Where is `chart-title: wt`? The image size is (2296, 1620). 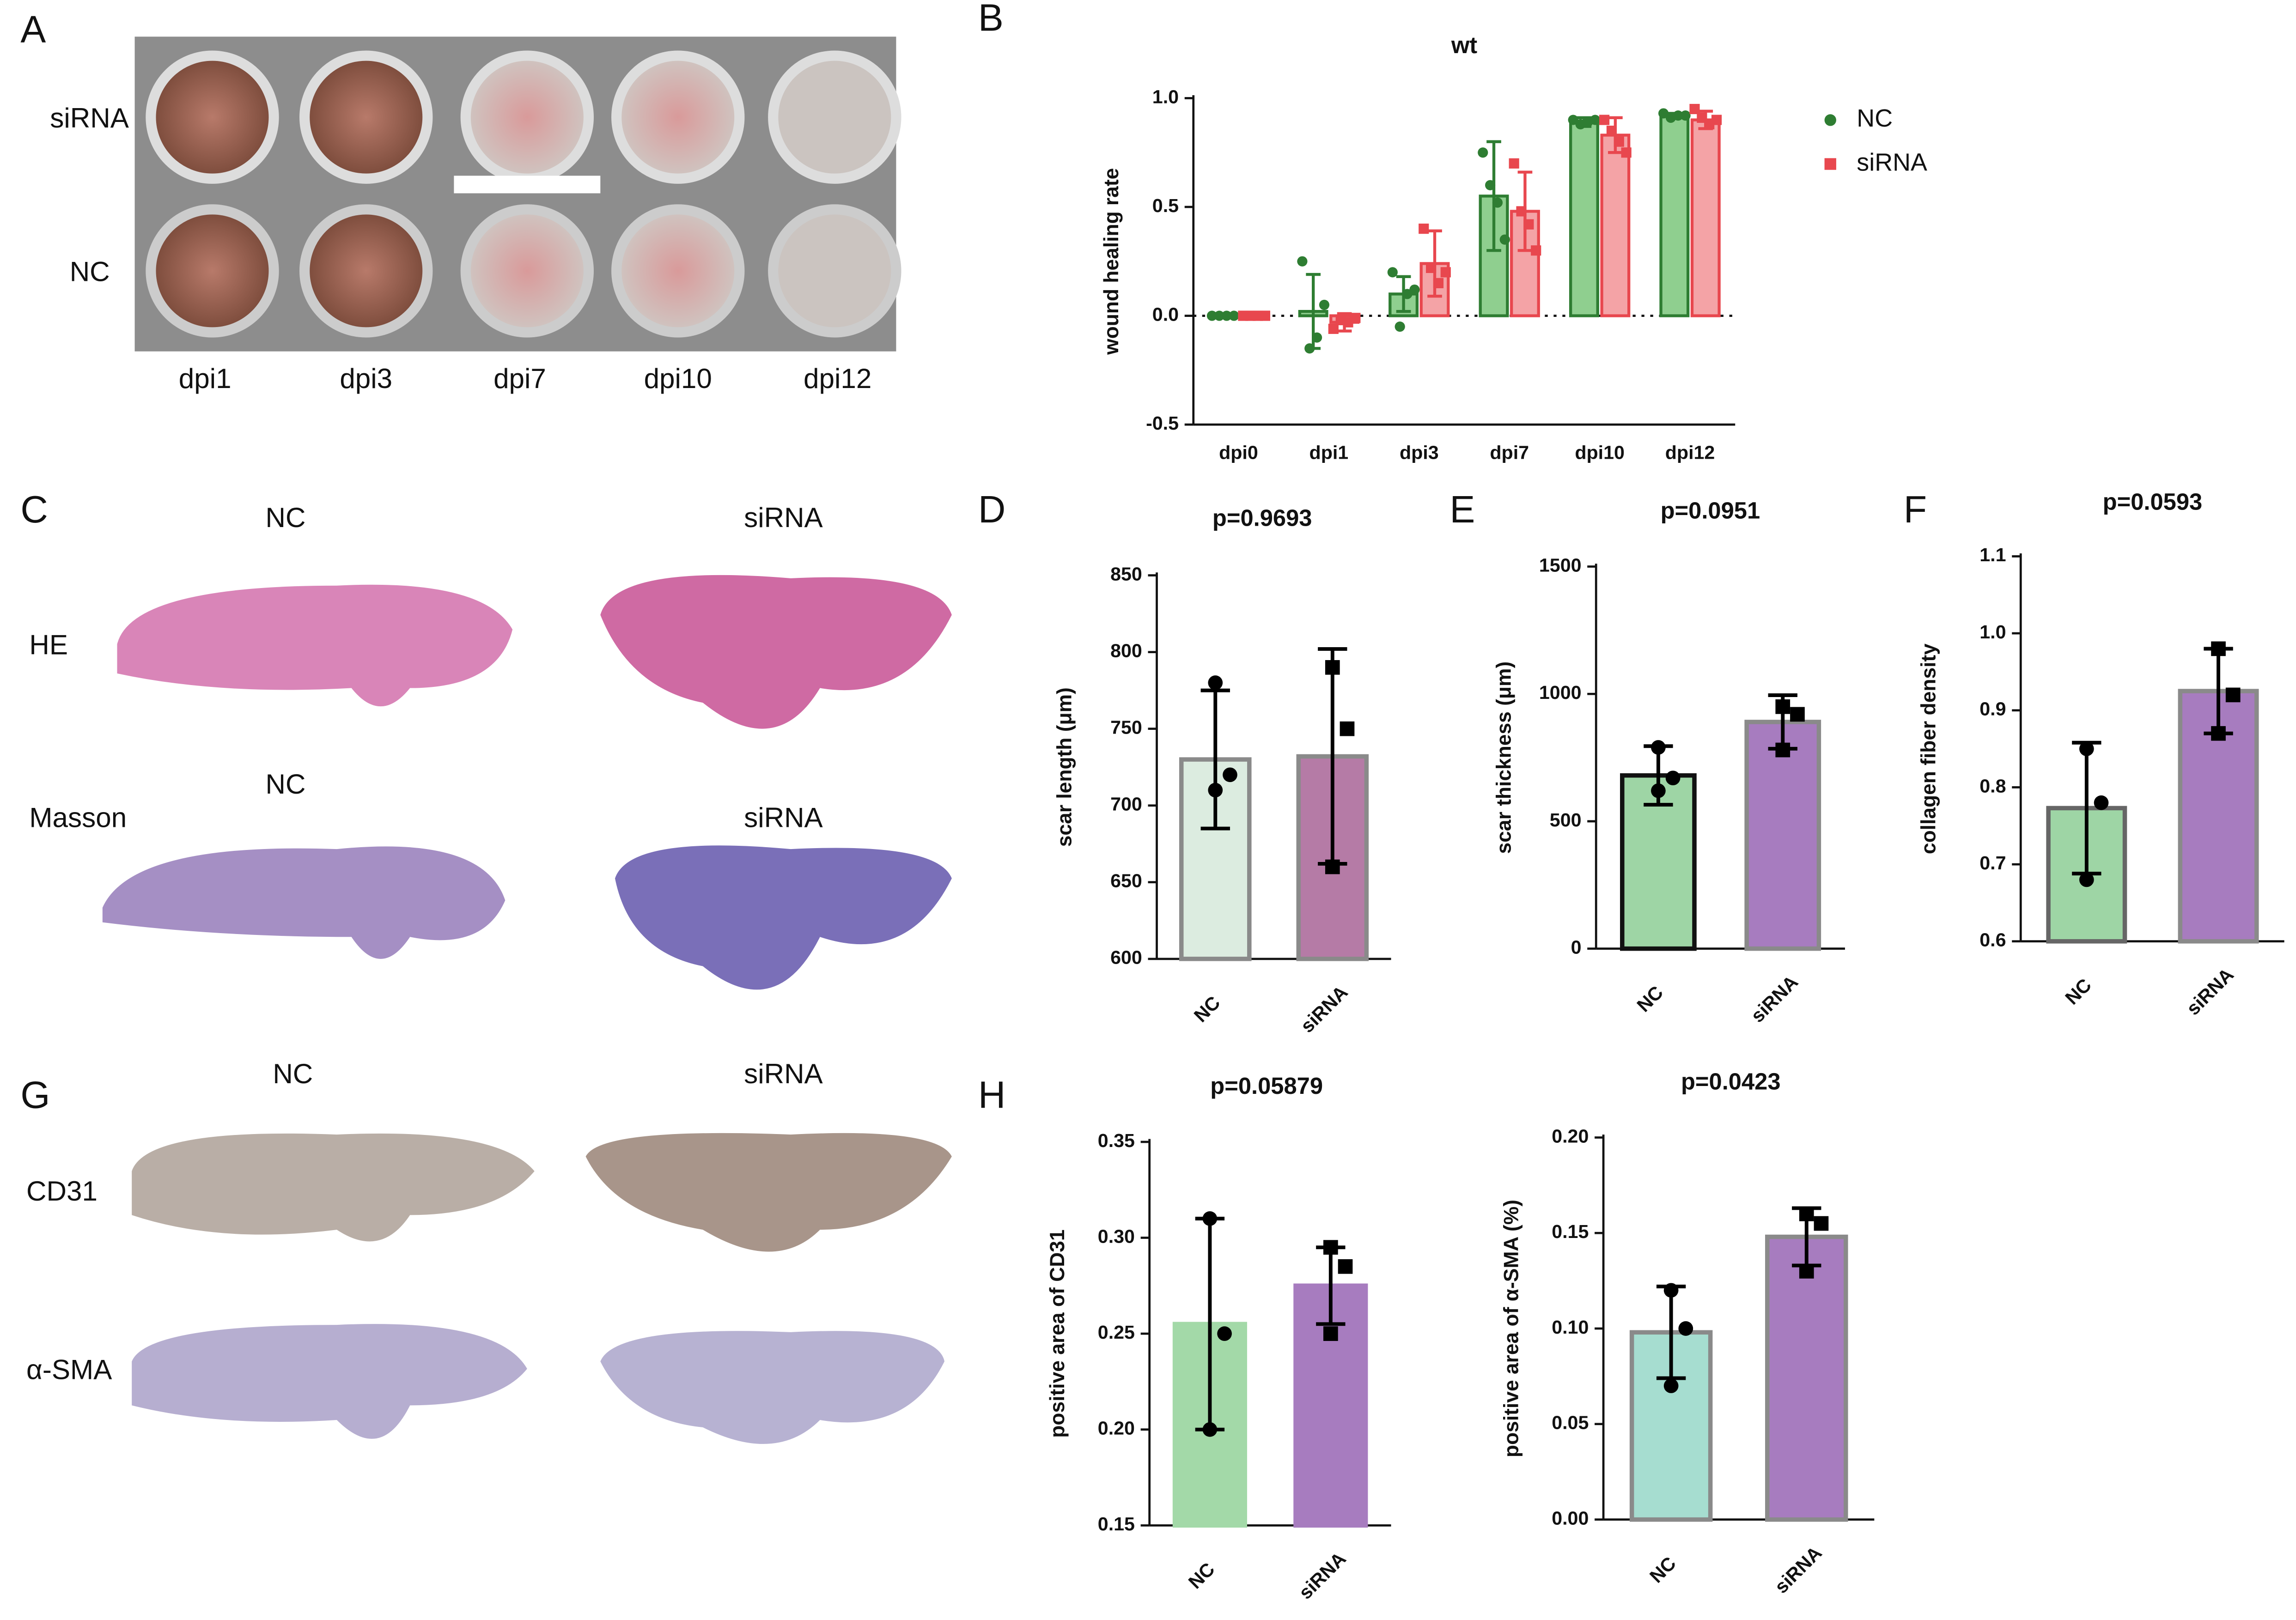 chart-title: wt is located at coordinates (1464, 45).